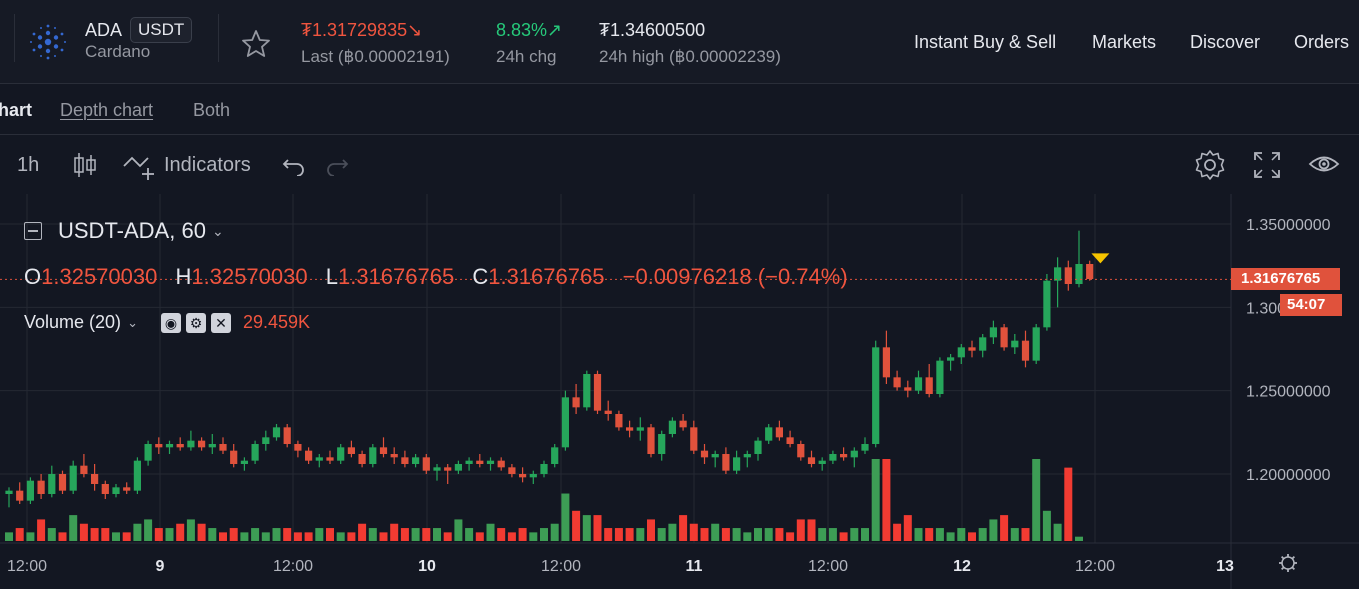  I want to click on chart-tabs: hart Depth chart Both, so click(679, 110).